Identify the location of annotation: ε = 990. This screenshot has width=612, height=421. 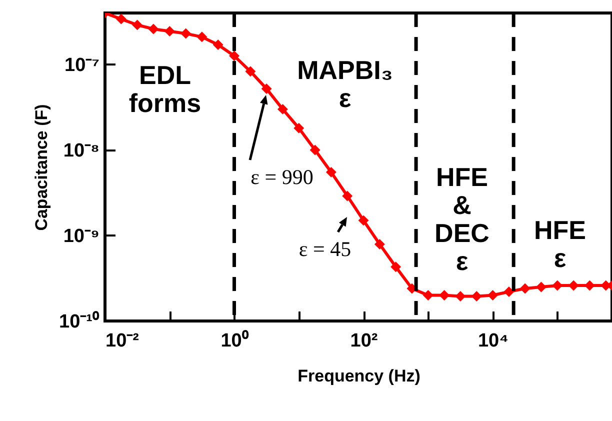
(282, 177).